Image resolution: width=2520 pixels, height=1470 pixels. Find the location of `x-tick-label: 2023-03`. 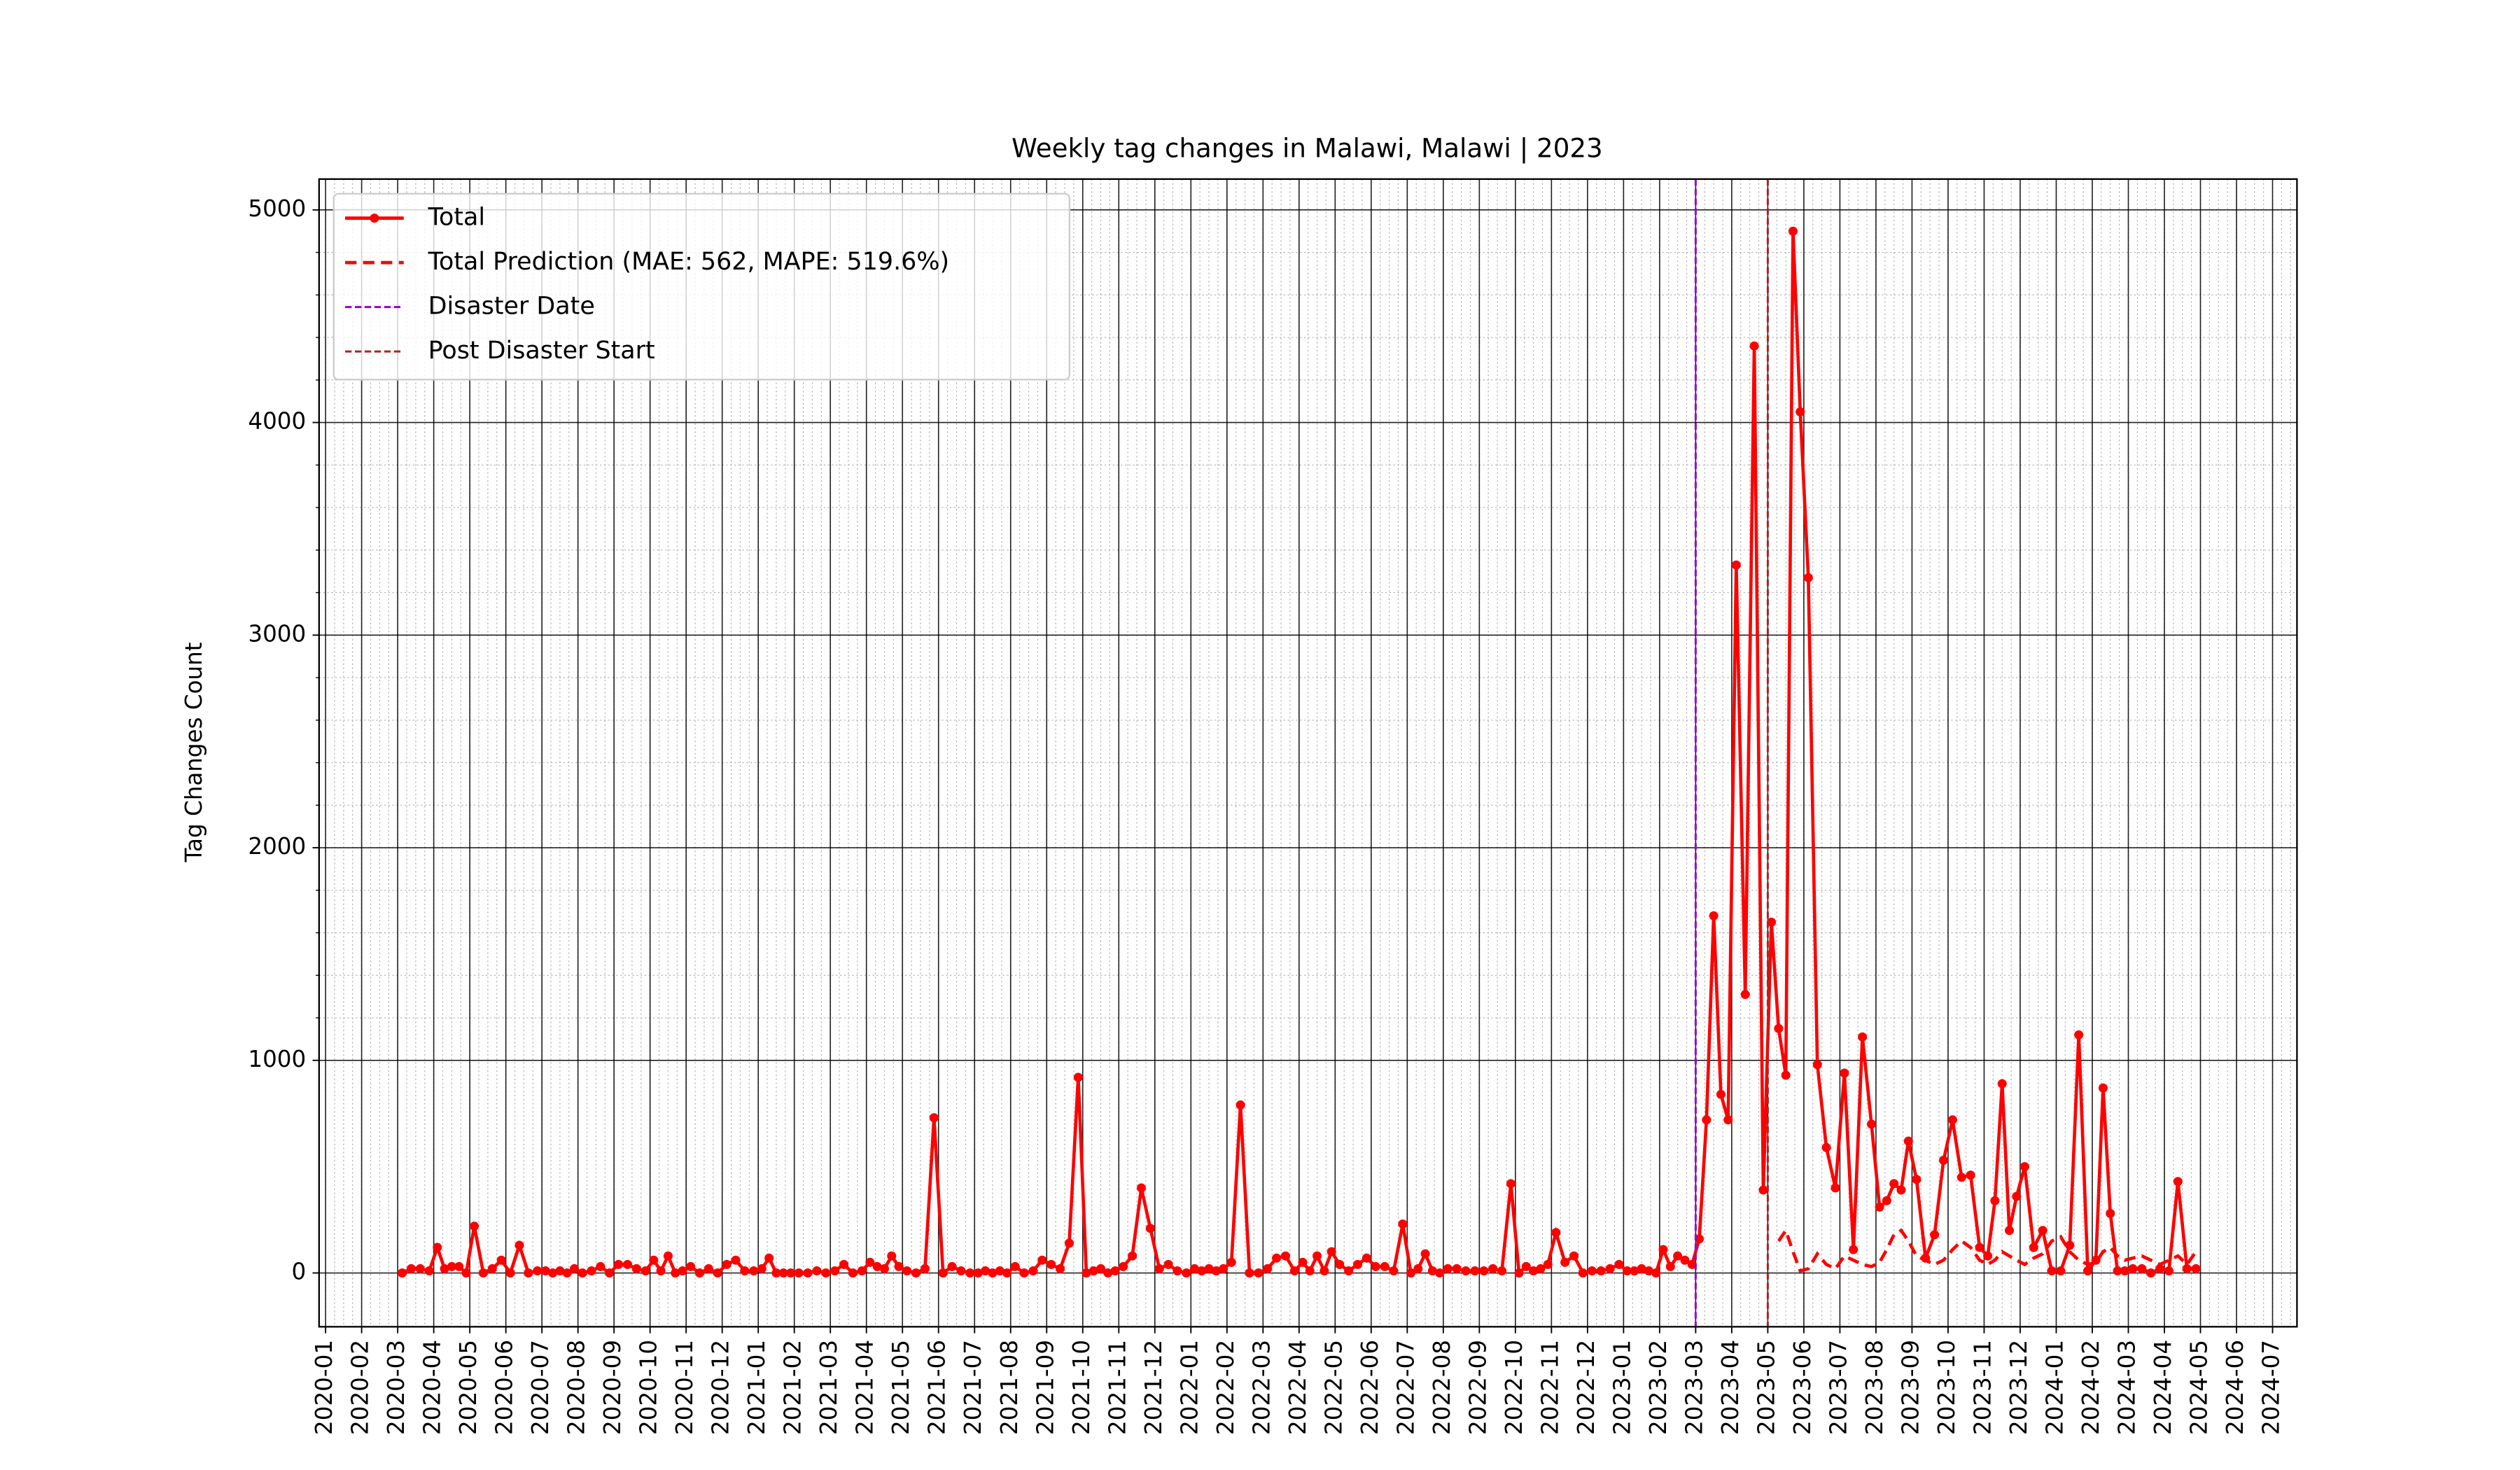

x-tick-label: 2023-03 is located at coordinates (1694, 1387).